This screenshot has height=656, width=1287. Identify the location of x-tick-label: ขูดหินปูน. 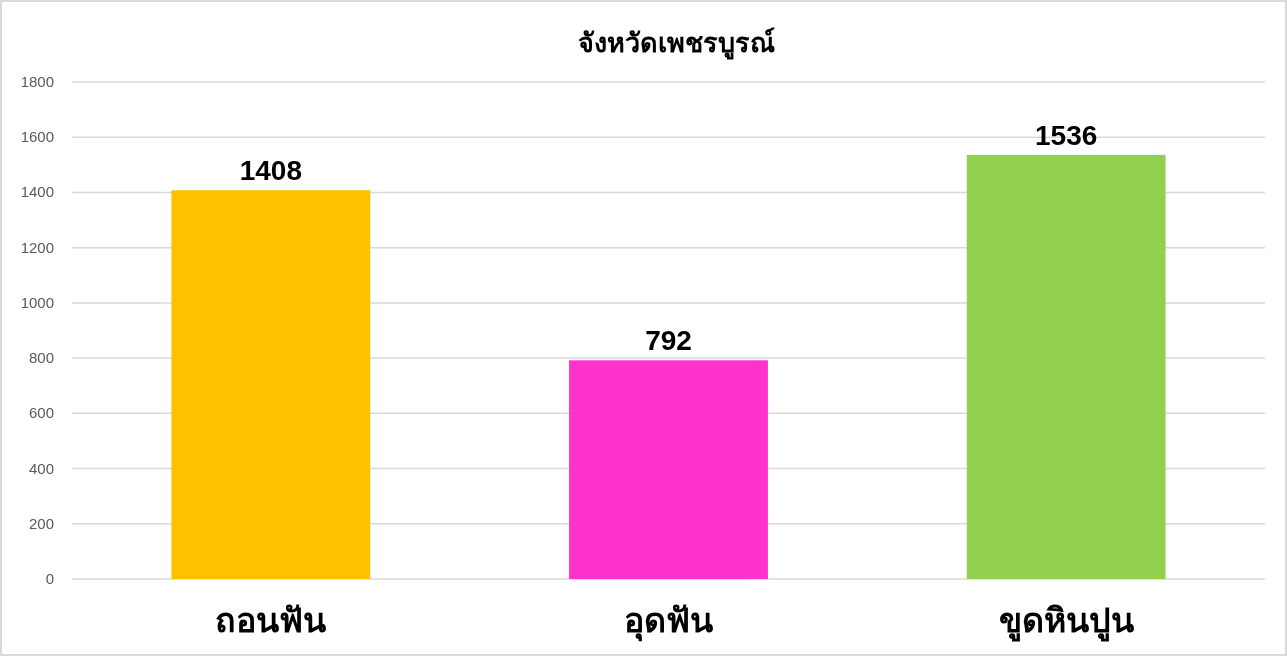
(1066, 621).